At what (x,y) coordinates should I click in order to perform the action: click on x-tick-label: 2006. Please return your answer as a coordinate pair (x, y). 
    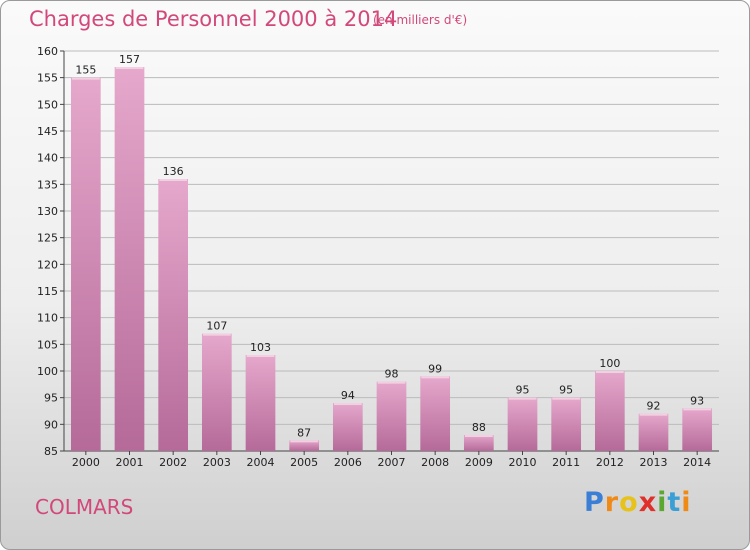
    Looking at the image, I should click on (348, 462).